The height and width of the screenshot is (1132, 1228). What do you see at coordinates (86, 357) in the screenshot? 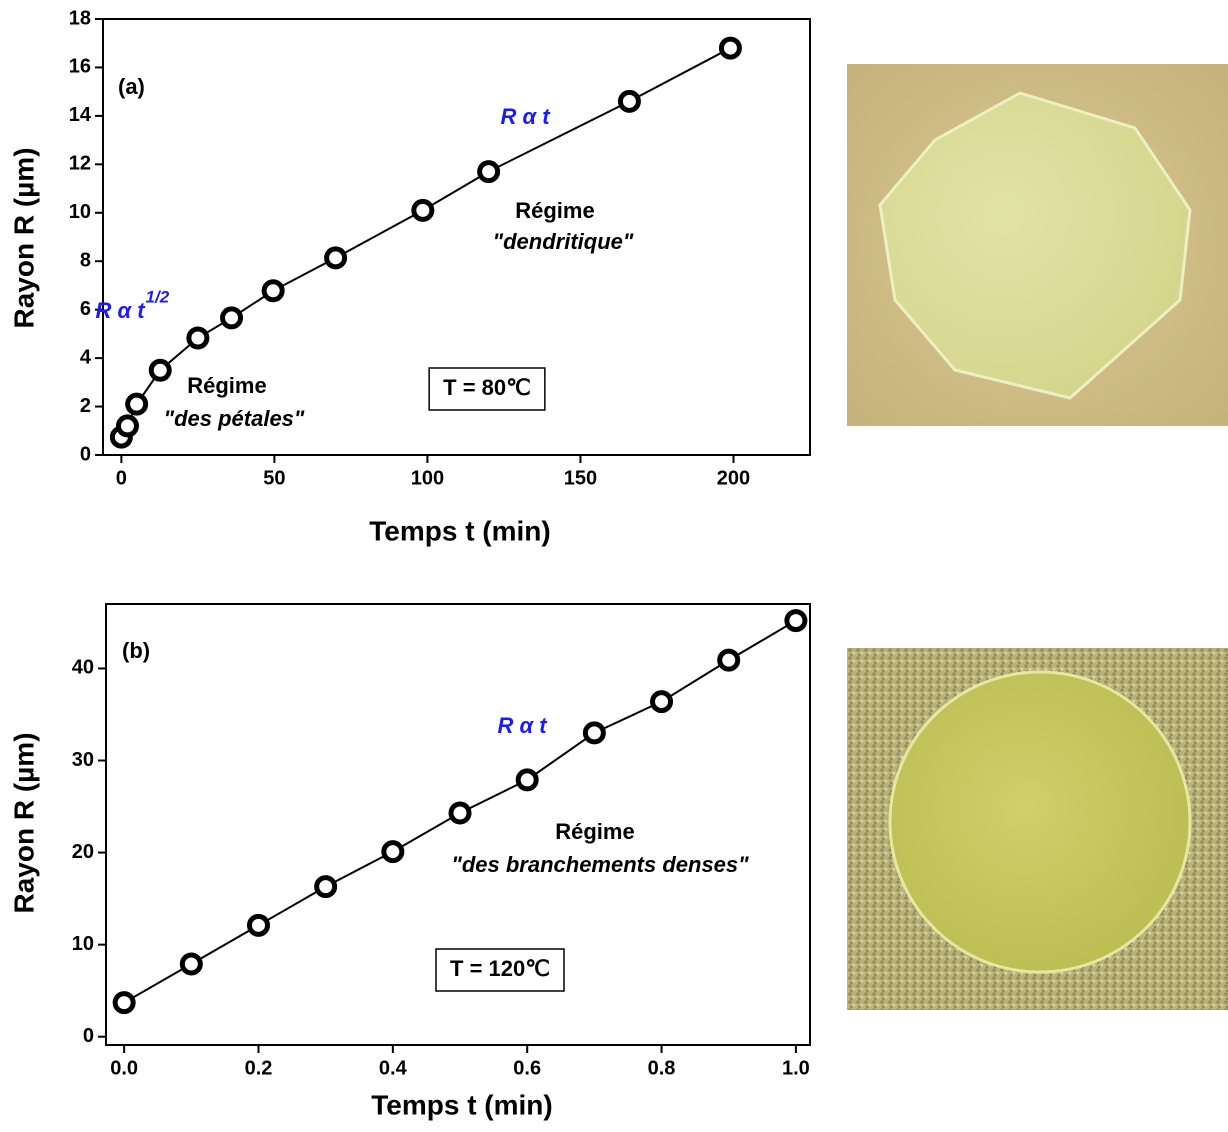
I see `y-tick-label: 4` at bounding box center [86, 357].